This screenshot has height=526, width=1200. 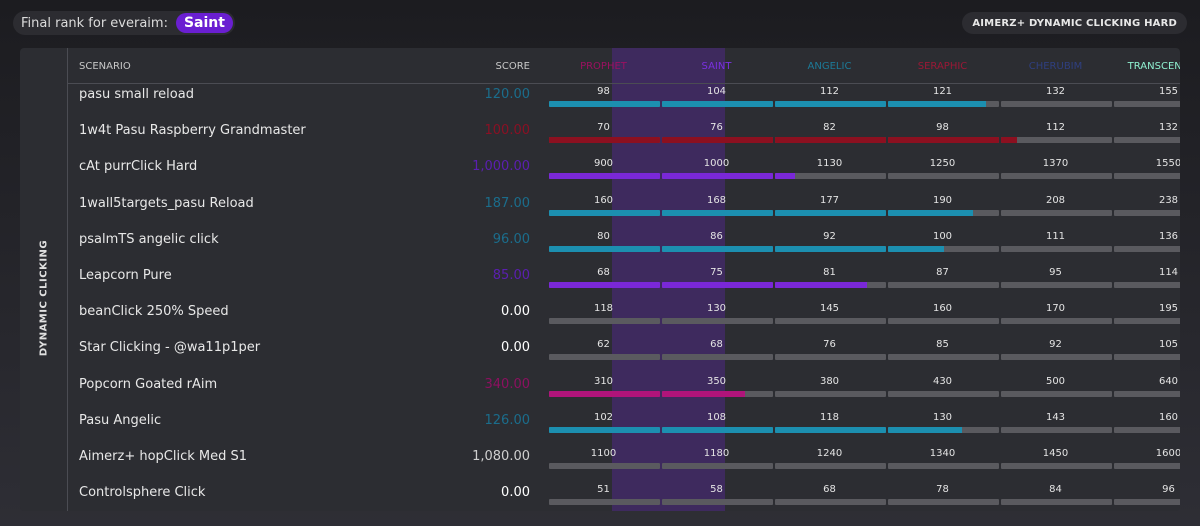 What do you see at coordinates (942, 312) in the screenshot?
I see `rank-threshold-cell: 160` at bounding box center [942, 312].